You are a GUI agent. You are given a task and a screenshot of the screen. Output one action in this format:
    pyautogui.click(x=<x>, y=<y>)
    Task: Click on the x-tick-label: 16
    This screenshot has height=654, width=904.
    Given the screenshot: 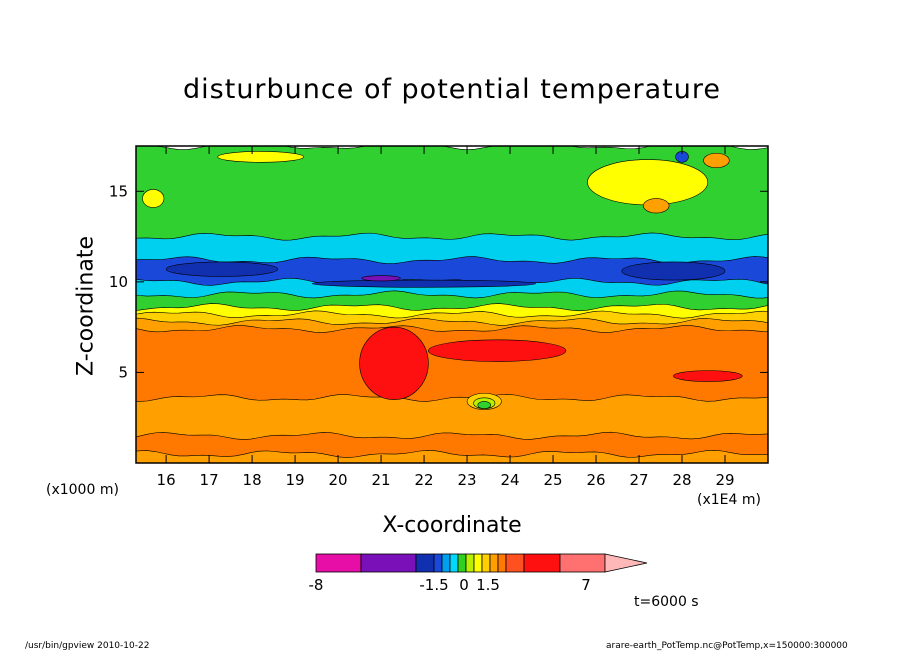 What is the action you would take?
    pyautogui.click(x=166, y=480)
    